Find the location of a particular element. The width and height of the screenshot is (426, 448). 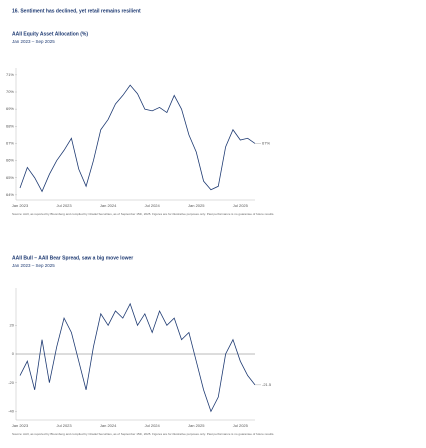

y-tick-label: 66% is located at coordinates (10, 160).